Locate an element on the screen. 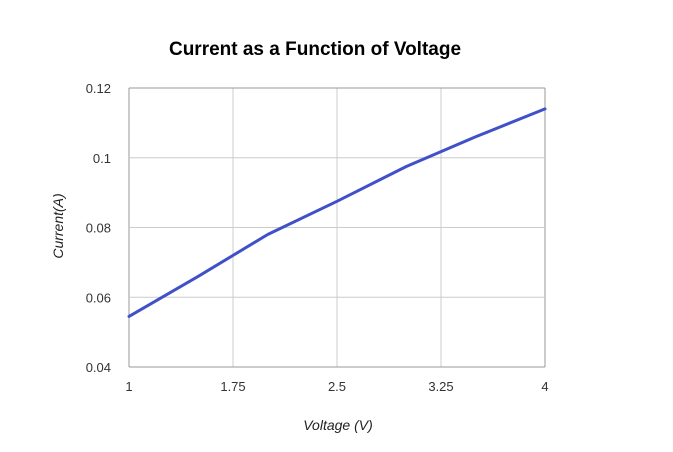  y-tick-label: 0.06 is located at coordinates (98, 297).